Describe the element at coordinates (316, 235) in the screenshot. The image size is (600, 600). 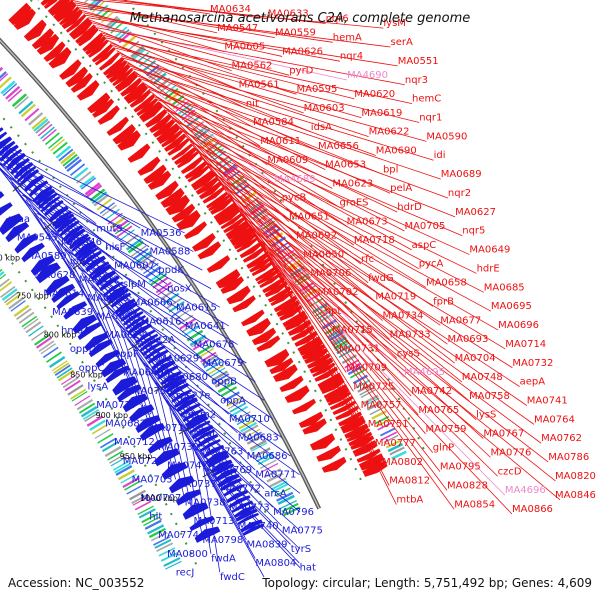
I see `gene-label-right: MA0692` at that location.